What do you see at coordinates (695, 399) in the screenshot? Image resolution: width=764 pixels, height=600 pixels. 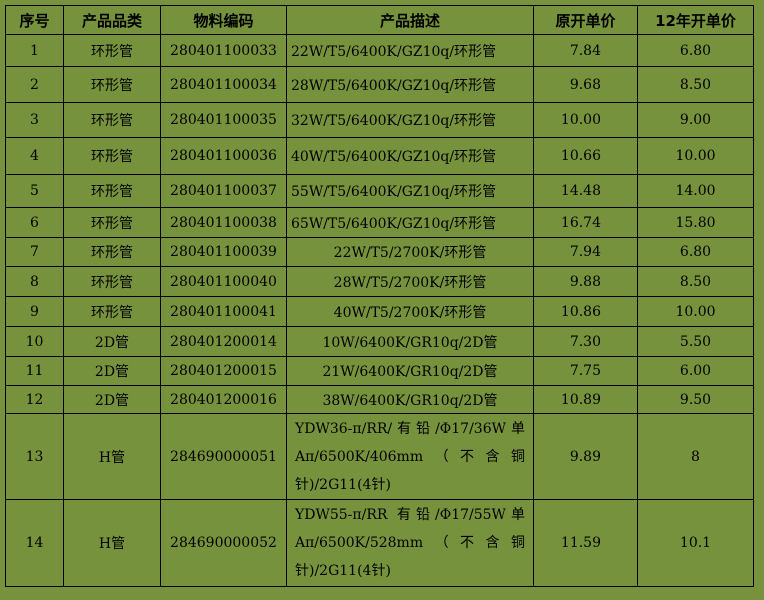 I see `cell-2012-price: 9.50` at bounding box center [695, 399].